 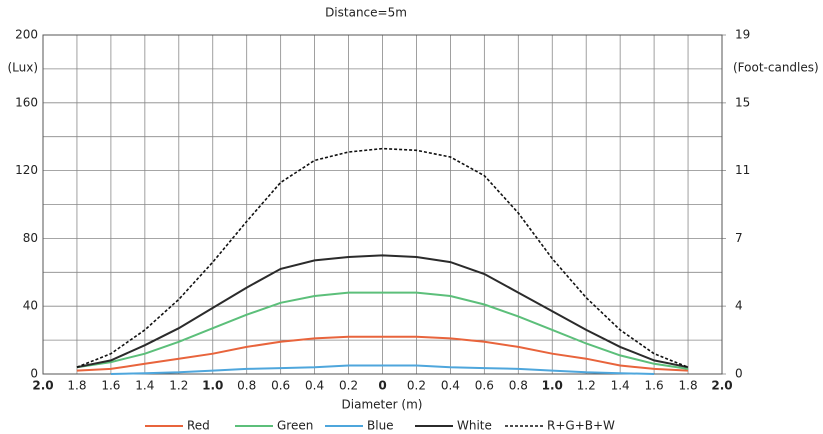 I want to click on legend-label: Blue, so click(x=380, y=426).